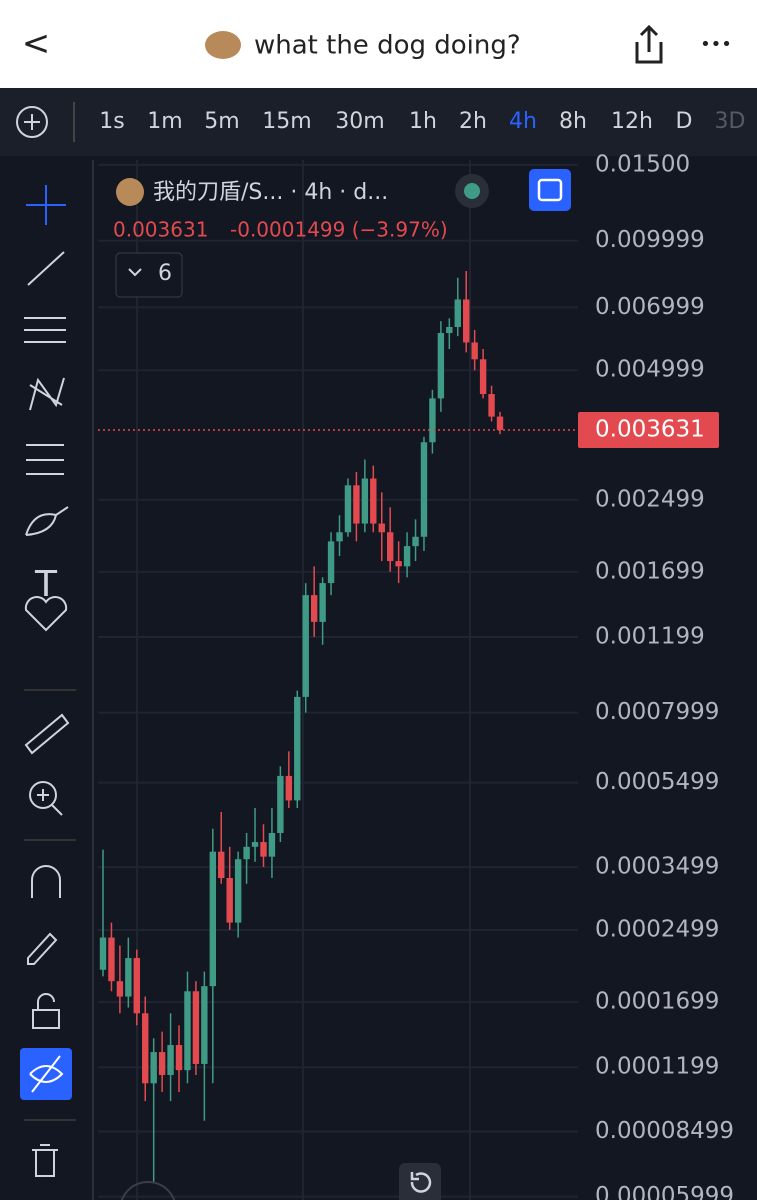 This screenshot has height=1200, width=757. I want to click on header-bg, so click(378, 44).